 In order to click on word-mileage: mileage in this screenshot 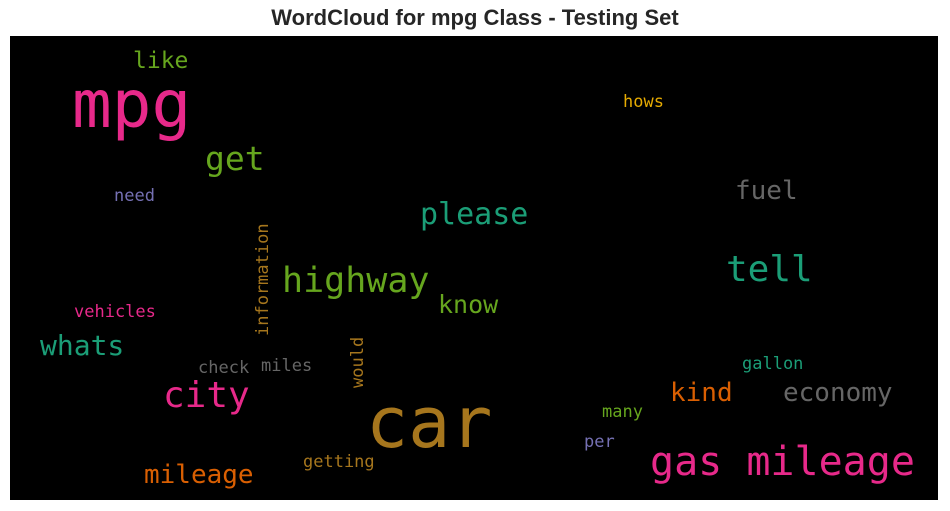, I will do `click(199, 475)`.